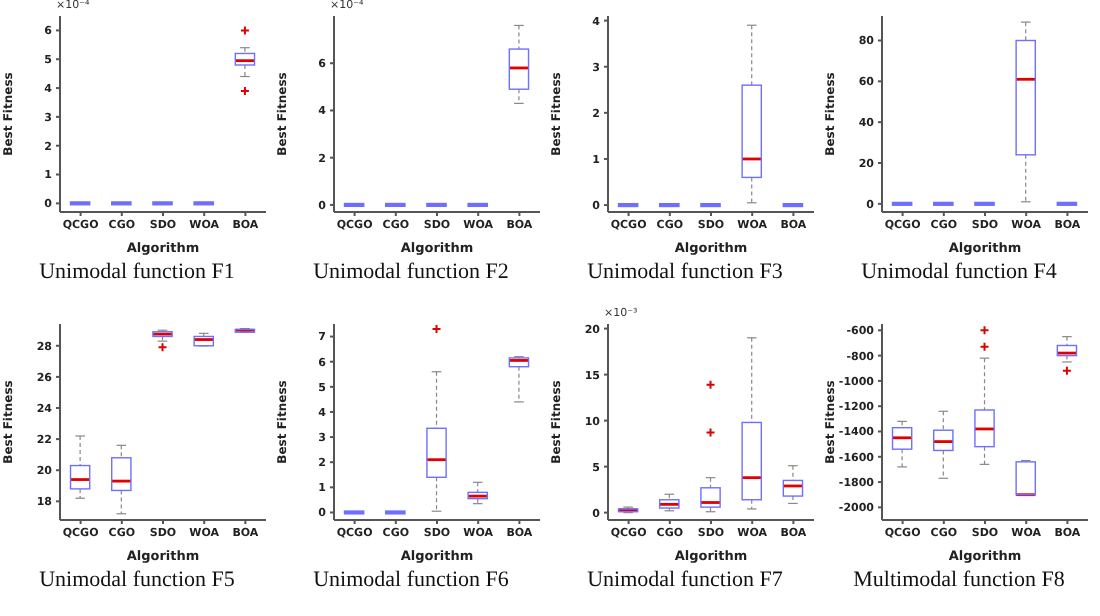 The height and width of the screenshot is (616, 1100). I want to click on text: Unimodal function F1, so click(137, 272).